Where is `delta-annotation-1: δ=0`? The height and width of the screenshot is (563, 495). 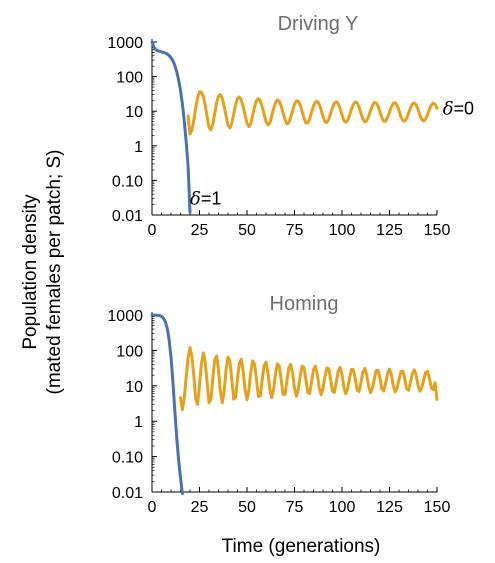
delta-annotation-1: δ=0 is located at coordinates (458, 108).